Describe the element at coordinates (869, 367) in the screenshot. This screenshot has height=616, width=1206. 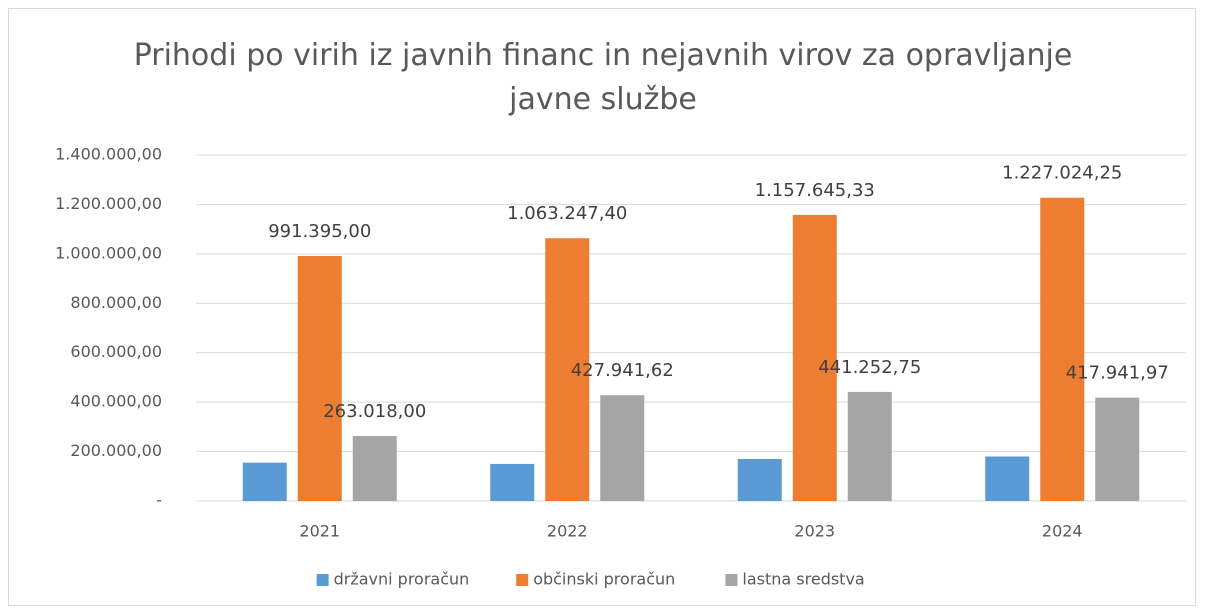
I see `data-label: 441.252,75` at that location.